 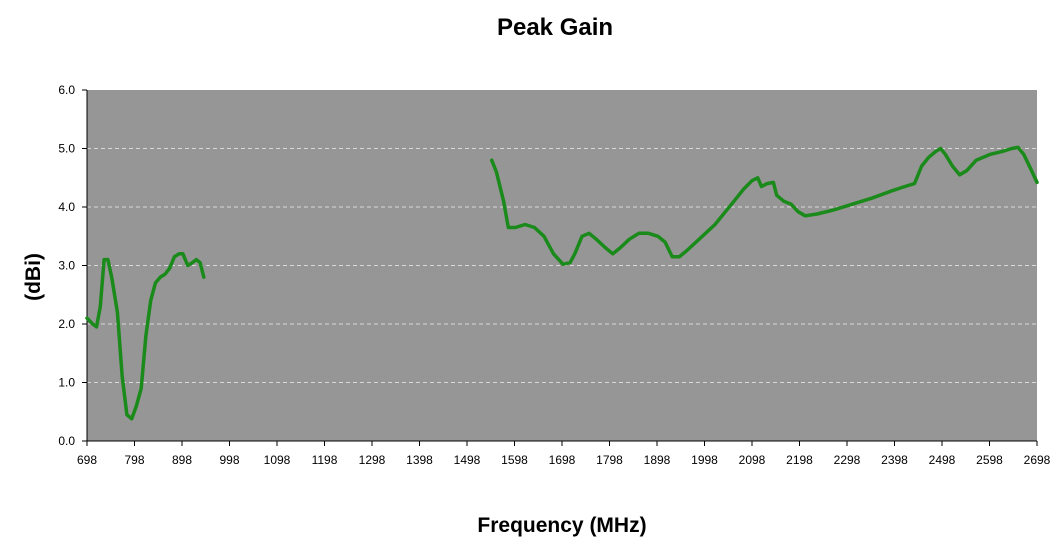 I want to click on y-tick-label: 4.0, so click(x=66, y=207).